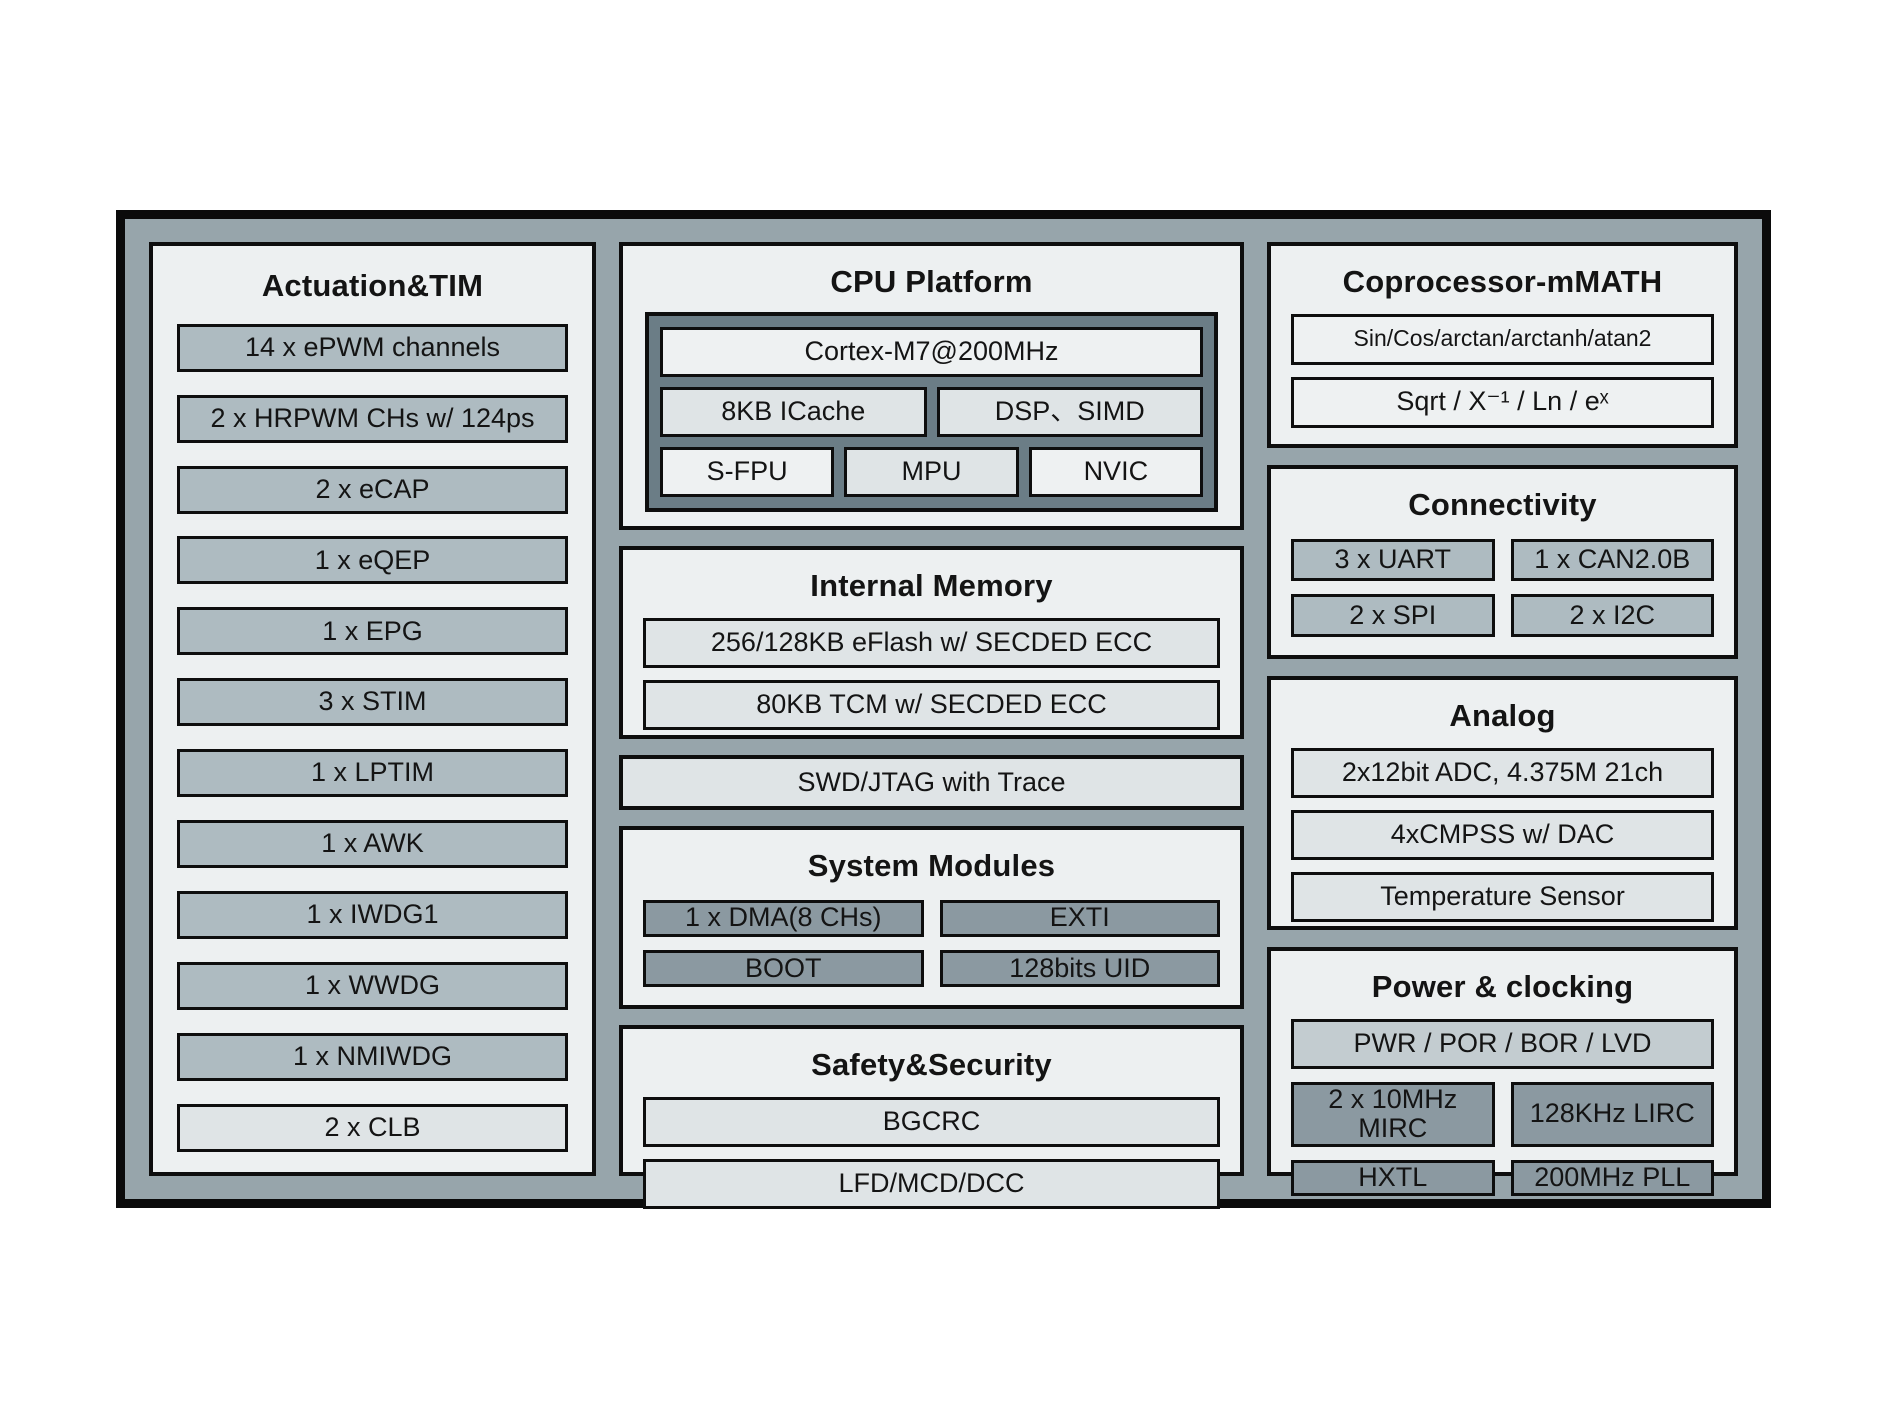  I want to click on block-bgcrc: BGCRC, so click(931, 1121).